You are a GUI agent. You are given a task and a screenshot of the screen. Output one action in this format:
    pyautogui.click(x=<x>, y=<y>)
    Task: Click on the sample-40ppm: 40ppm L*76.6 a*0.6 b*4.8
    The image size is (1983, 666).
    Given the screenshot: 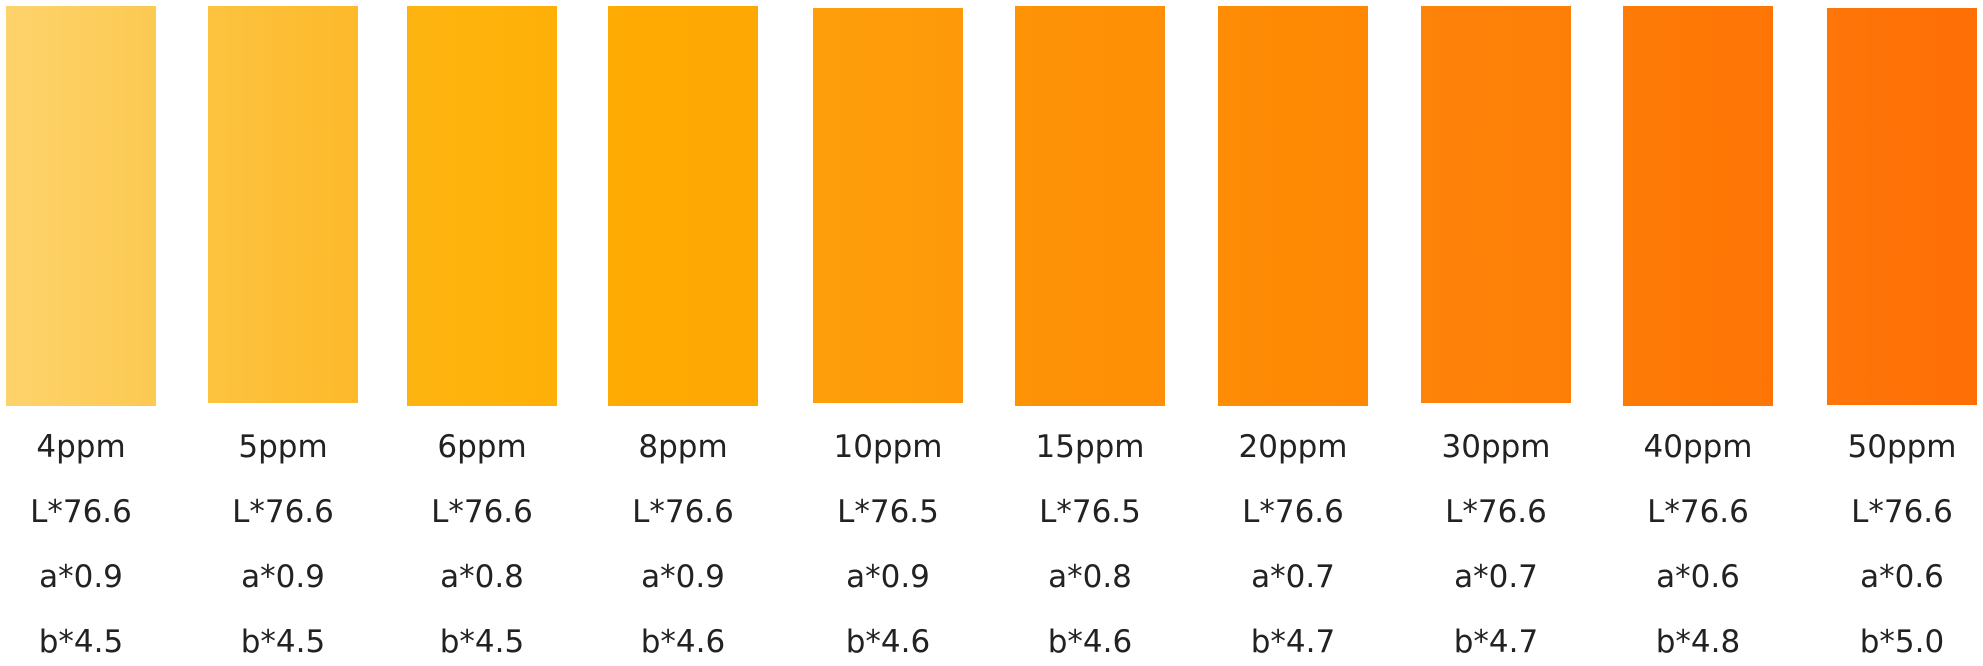 What is the action you would take?
    pyautogui.click(x=1698, y=333)
    